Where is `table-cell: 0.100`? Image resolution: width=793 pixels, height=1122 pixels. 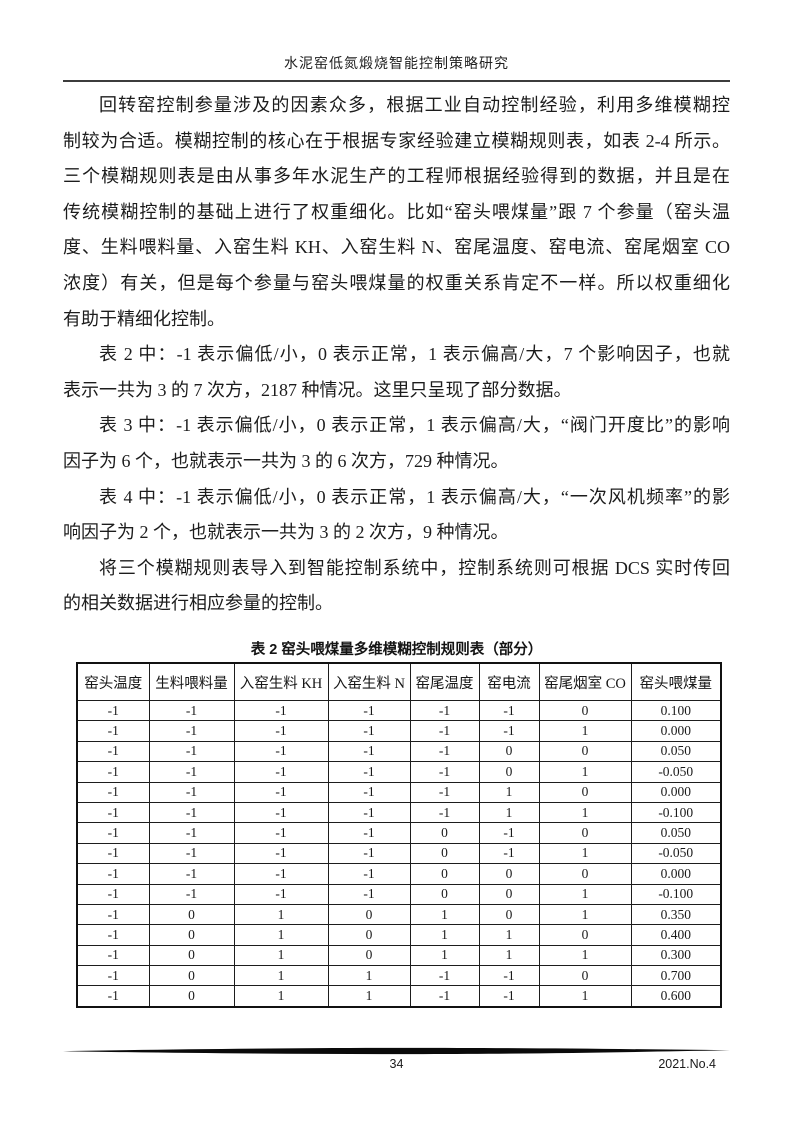
table-cell: 0.100 is located at coordinates (676, 710).